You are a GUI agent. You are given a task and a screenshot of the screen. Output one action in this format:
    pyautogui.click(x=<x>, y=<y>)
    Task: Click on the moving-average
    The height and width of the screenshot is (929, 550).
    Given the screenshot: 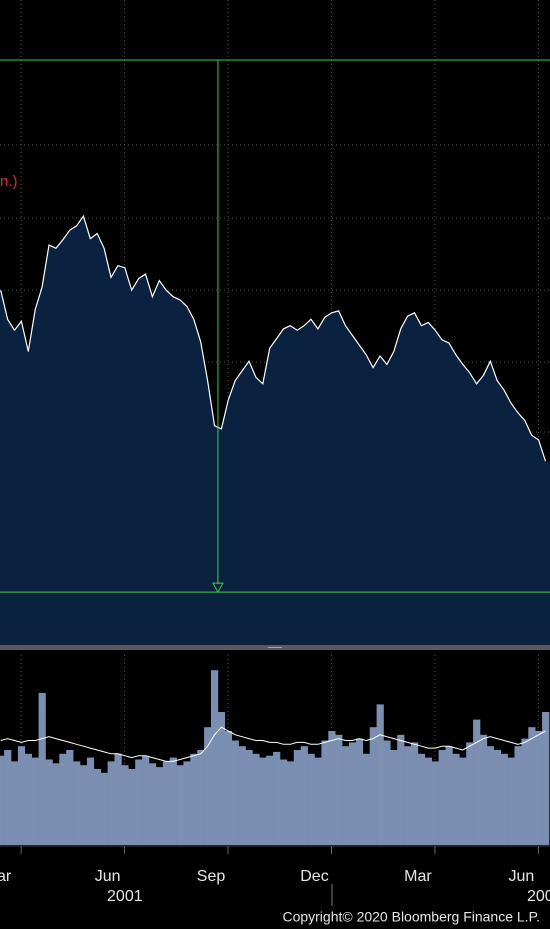 What is the action you would take?
    pyautogui.click(x=273, y=744)
    